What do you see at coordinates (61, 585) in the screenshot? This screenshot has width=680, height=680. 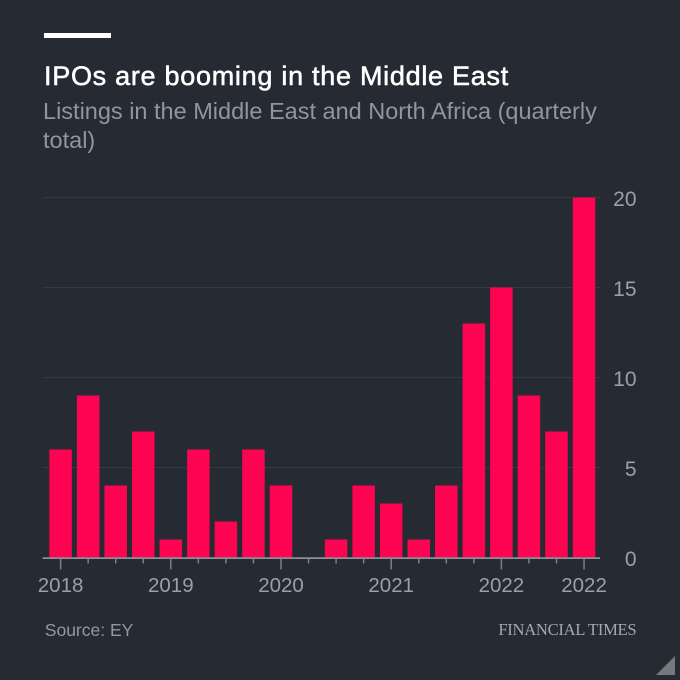 I see `svg-text: 2018` at bounding box center [61, 585].